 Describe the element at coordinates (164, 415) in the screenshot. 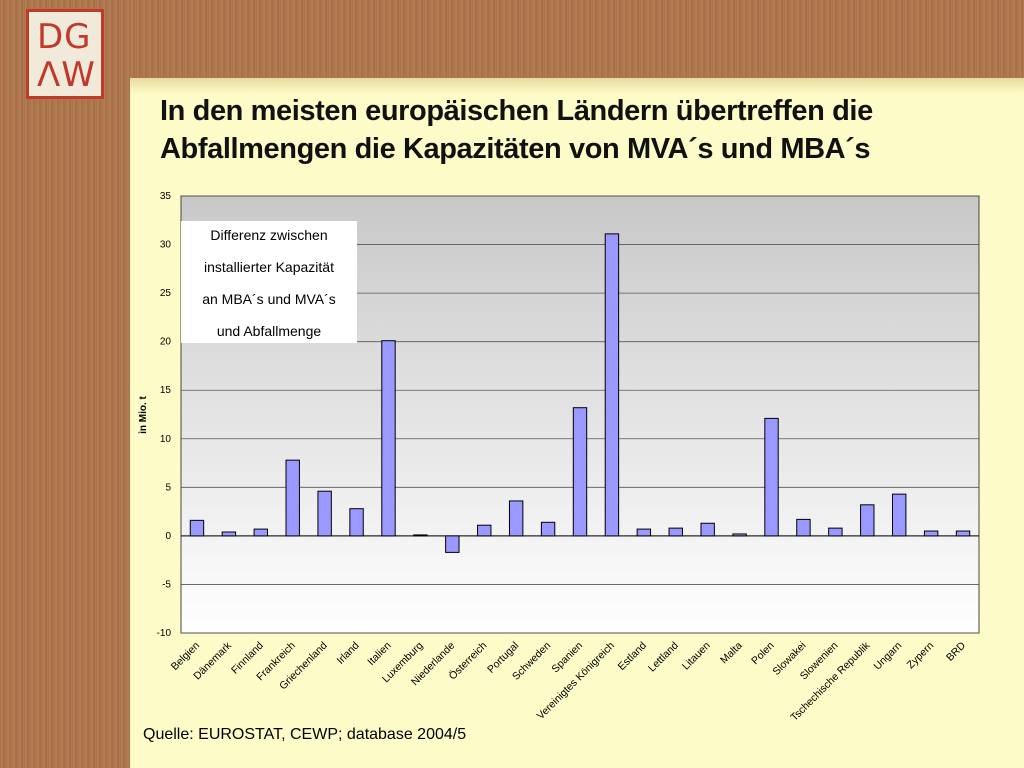

I see `y-tick-labels: 35 30 25 20 15 10 5 0 -5 -10` at that location.